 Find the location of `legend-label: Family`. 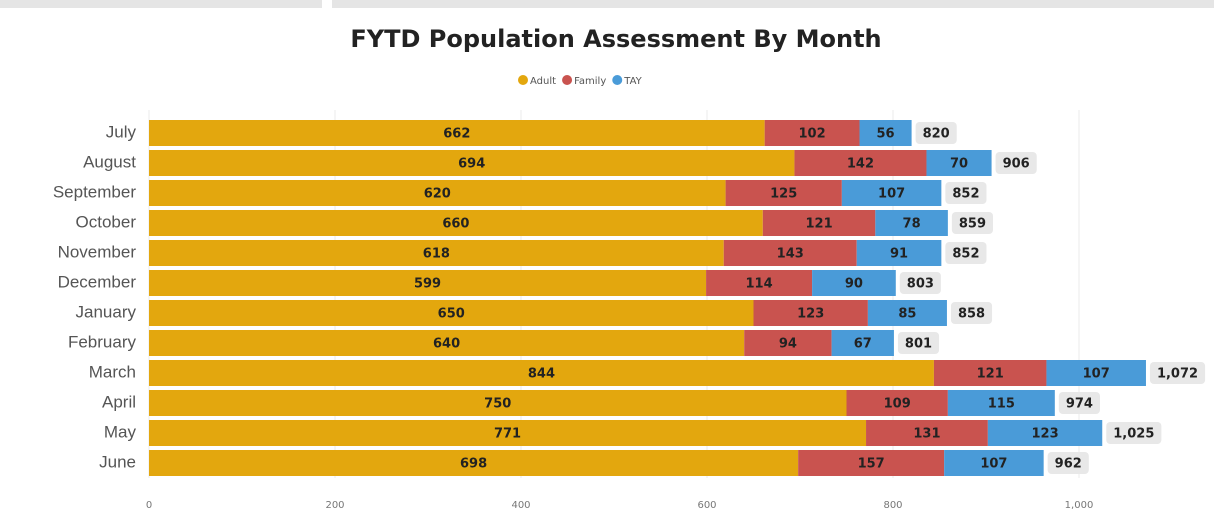

legend-label: Family is located at coordinates (590, 81).